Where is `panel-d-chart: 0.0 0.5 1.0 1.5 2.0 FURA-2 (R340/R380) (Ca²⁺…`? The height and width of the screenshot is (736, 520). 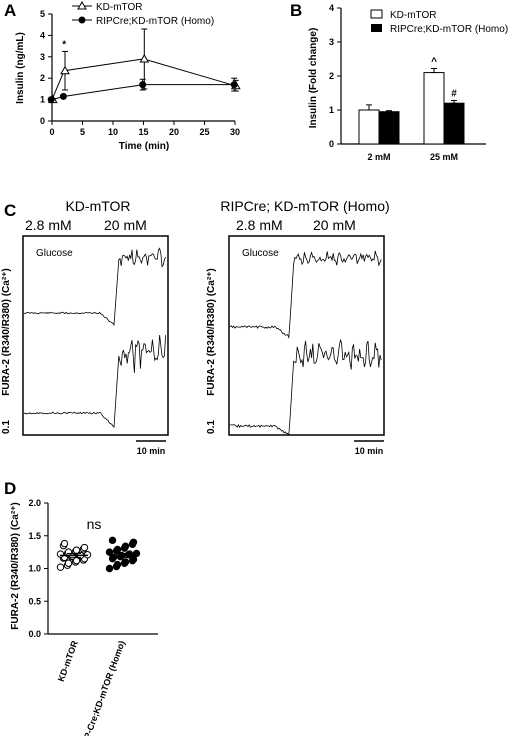 panel-d-chart: 0.0 0.5 1.0 1.5 2.0 FURA-2 (R340/R380) (Ca²⁺… is located at coordinates (84, 617).